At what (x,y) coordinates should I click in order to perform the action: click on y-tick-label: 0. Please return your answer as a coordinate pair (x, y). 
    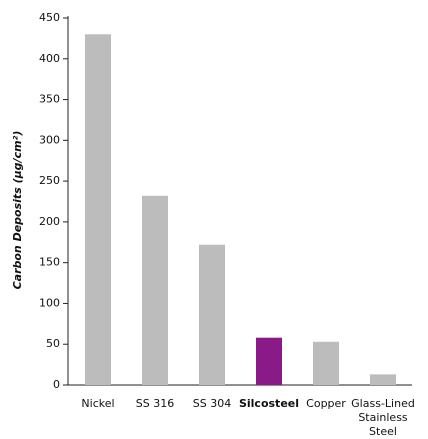
    Looking at the image, I should click on (56, 384).